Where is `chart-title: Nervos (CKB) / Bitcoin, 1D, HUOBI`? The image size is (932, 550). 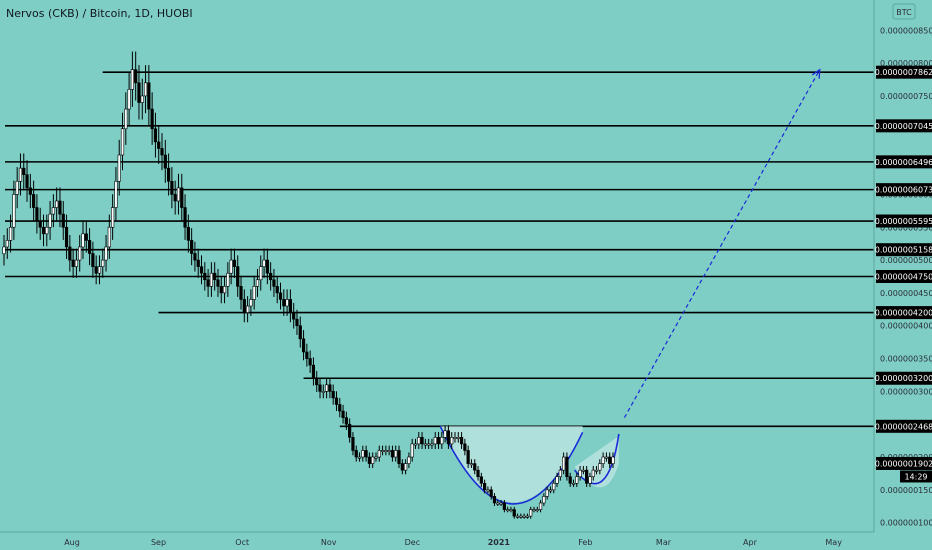 chart-title: Nervos (CKB) / Bitcoin, 1D, HUOBI is located at coordinates (99, 13).